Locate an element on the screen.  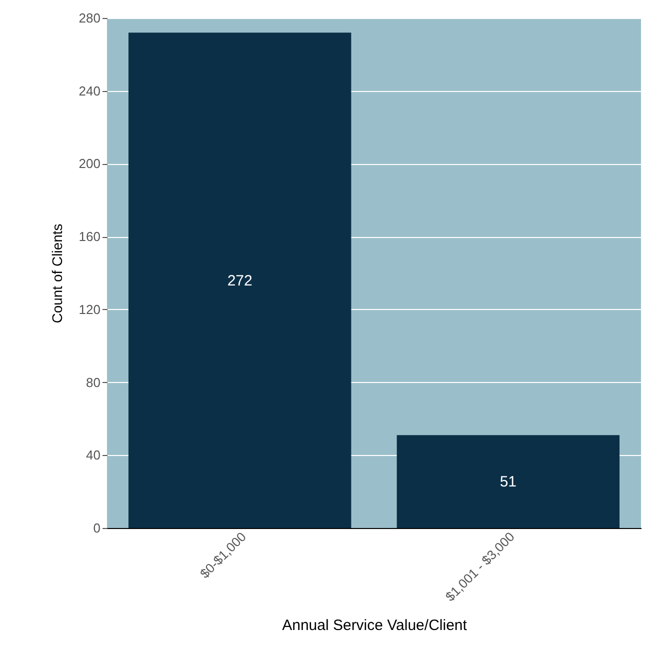
y-tick-label: 80 is located at coordinates (93, 382).